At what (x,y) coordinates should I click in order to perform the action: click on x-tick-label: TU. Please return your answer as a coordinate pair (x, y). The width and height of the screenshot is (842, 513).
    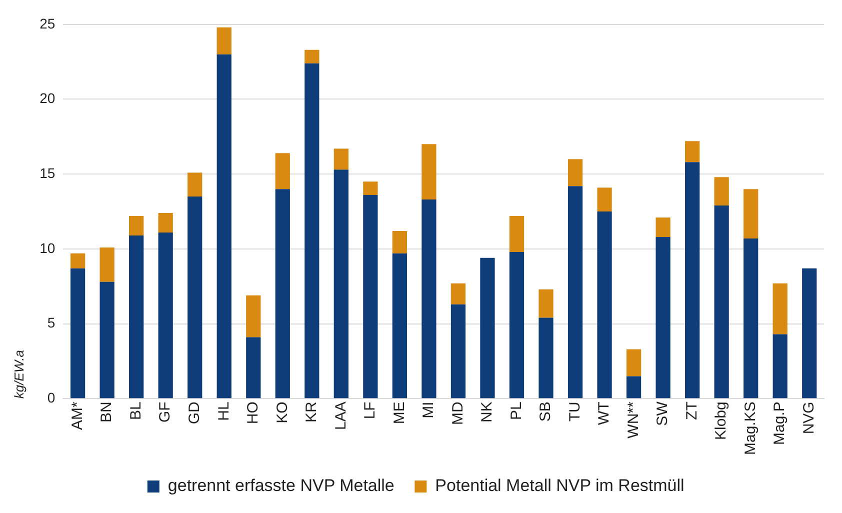
    Looking at the image, I should click on (575, 412).